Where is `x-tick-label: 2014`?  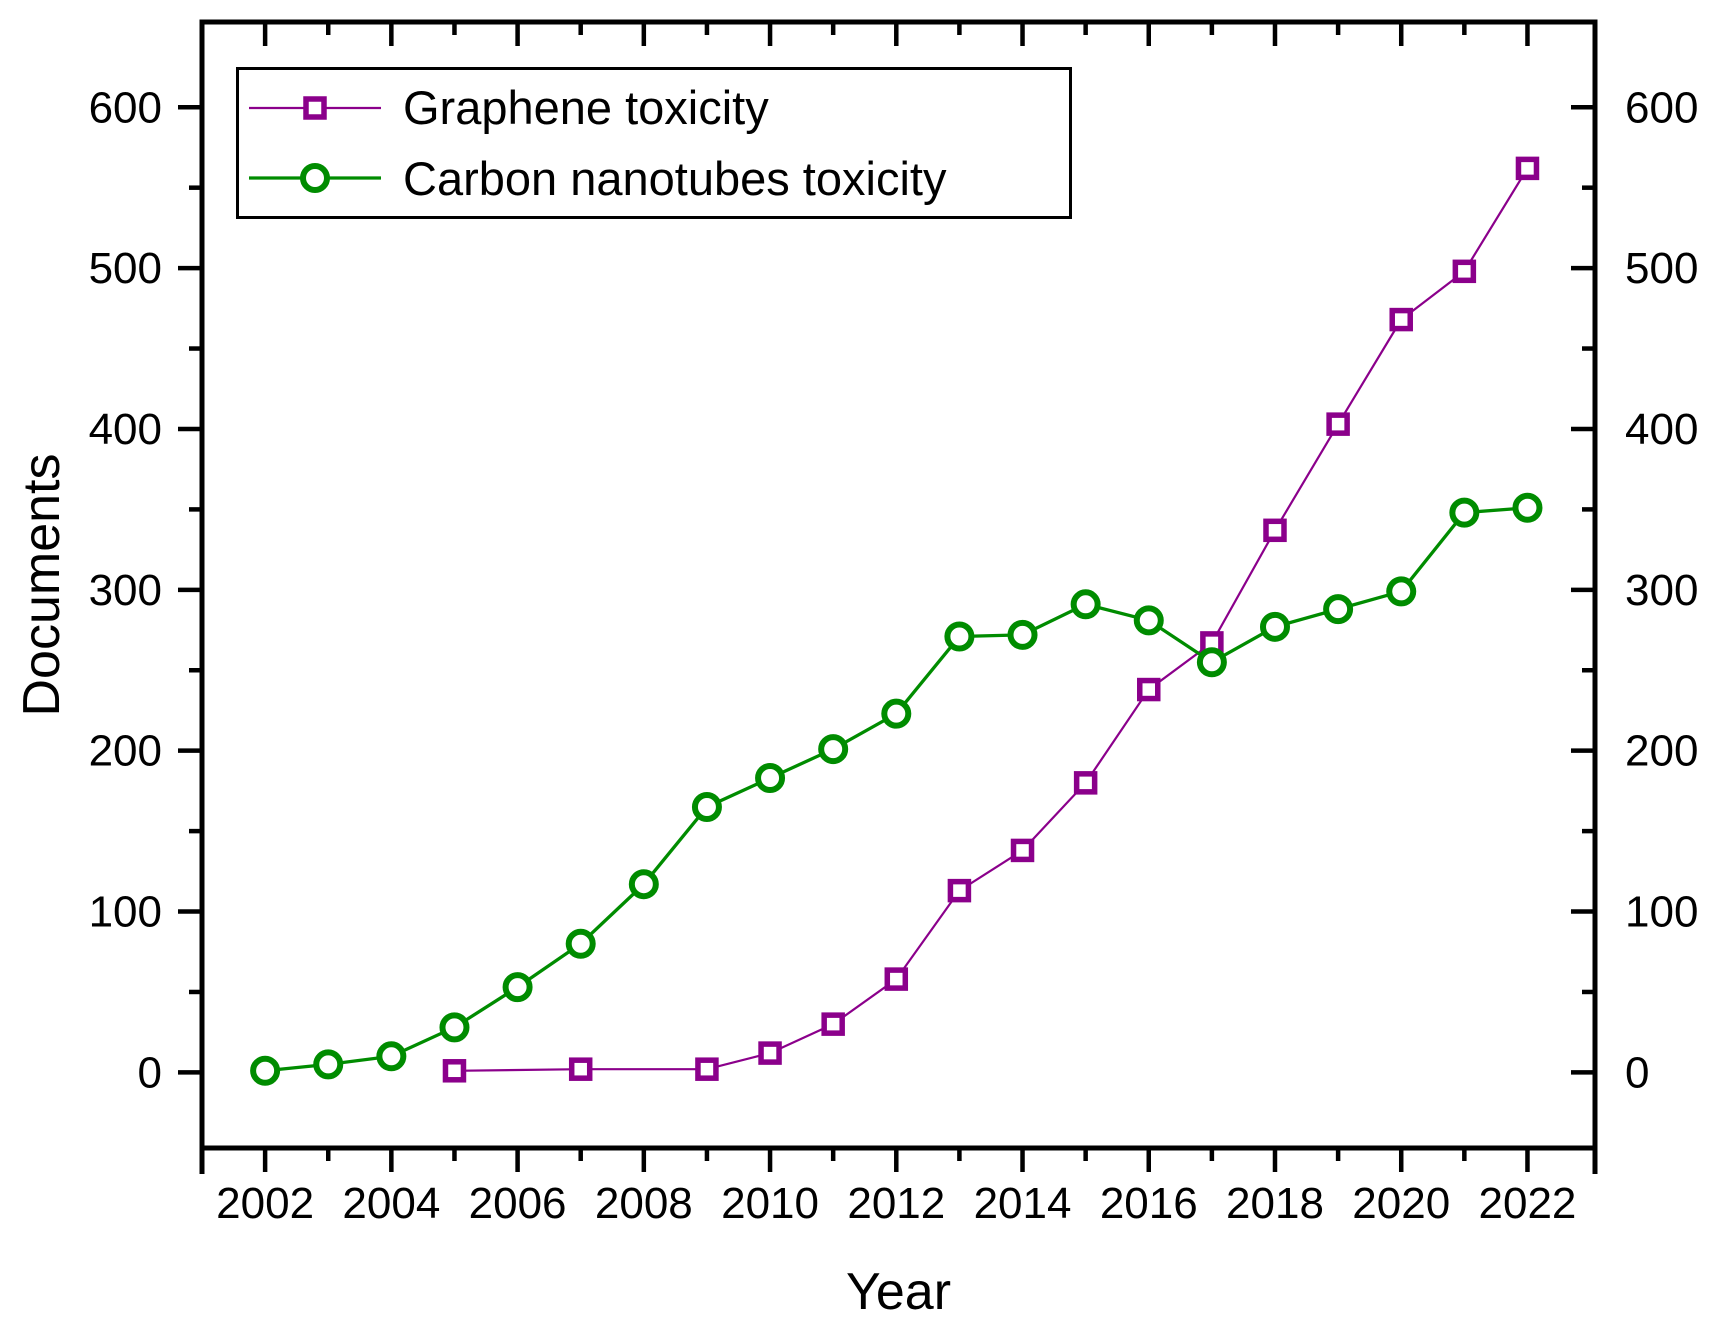 x-tick-label: 2014 is located at coordinates (1023, 1203).